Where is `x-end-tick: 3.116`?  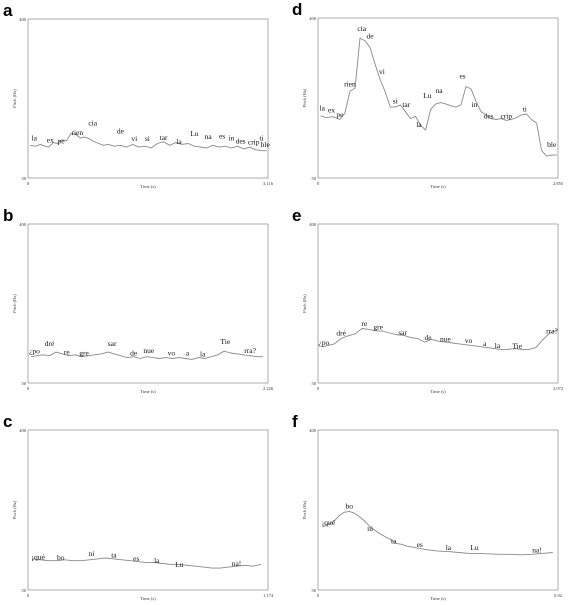
x-end-tick: 3.116 is located at coordinates (268, 183).